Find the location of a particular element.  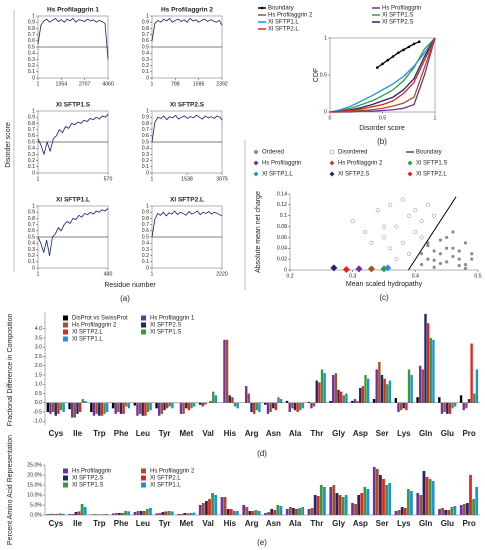

y-tick-label: 1.0 is located at coordinates (38, 385).